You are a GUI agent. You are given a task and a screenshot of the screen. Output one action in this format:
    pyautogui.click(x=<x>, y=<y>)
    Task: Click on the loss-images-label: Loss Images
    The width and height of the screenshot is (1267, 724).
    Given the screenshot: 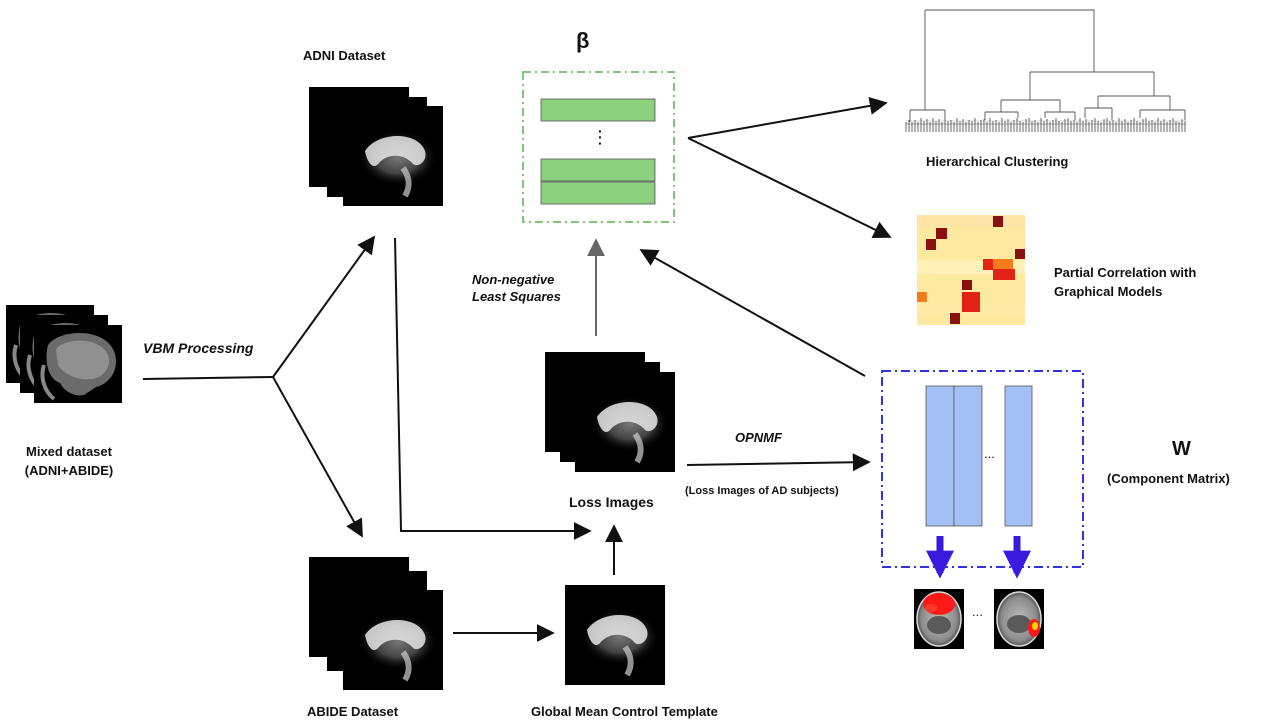 What is the action you would take?
    pyautogui.click(x=611, y=502)
    